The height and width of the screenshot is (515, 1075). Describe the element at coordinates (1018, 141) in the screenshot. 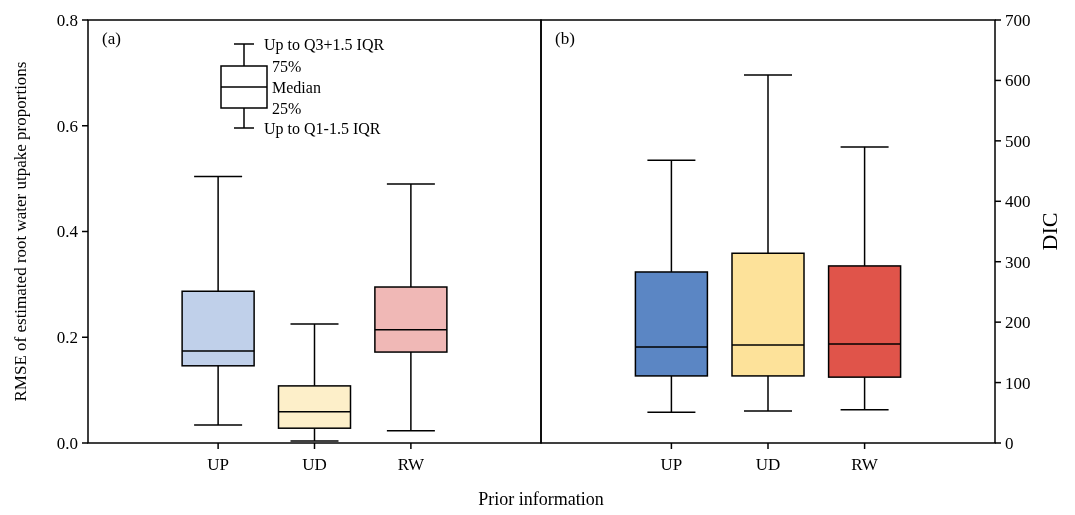

I see `y2-tick-label: 500` at that location.